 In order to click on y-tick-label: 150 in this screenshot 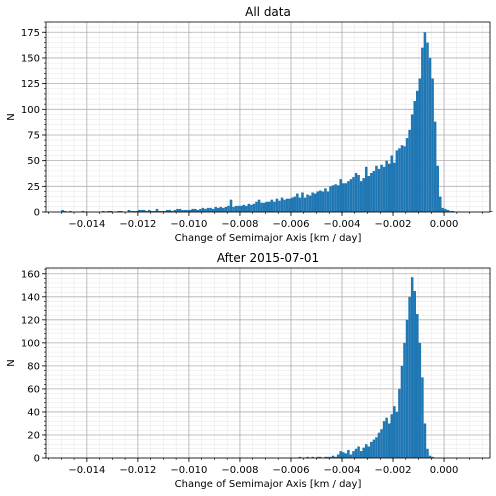, I will do `click(30, 58)`.